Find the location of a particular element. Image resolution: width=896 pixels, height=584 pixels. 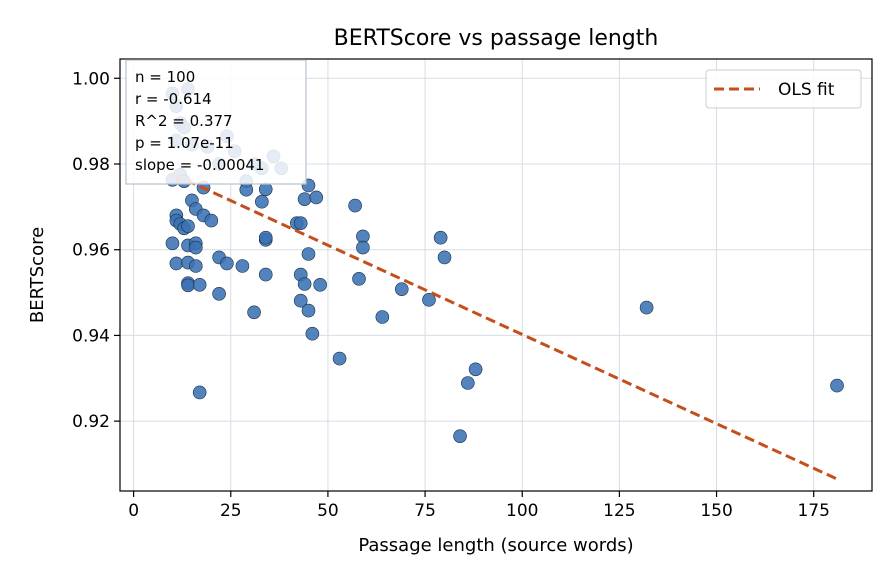

stats-n: n = 100 is located at coordinates (165, 77).